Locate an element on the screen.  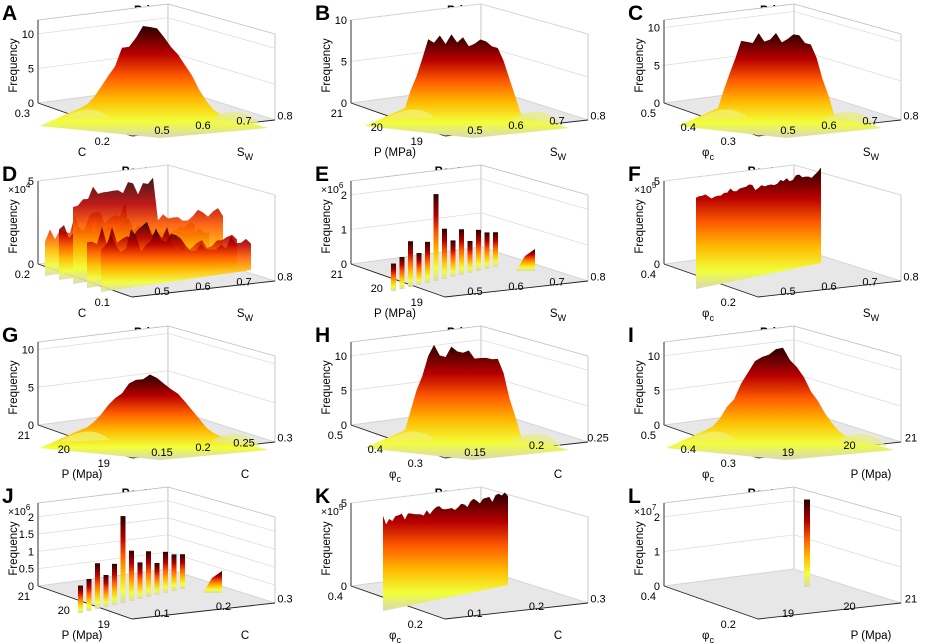
z-scale-factor: ×10⁷ is located at coordinates (645, 510).